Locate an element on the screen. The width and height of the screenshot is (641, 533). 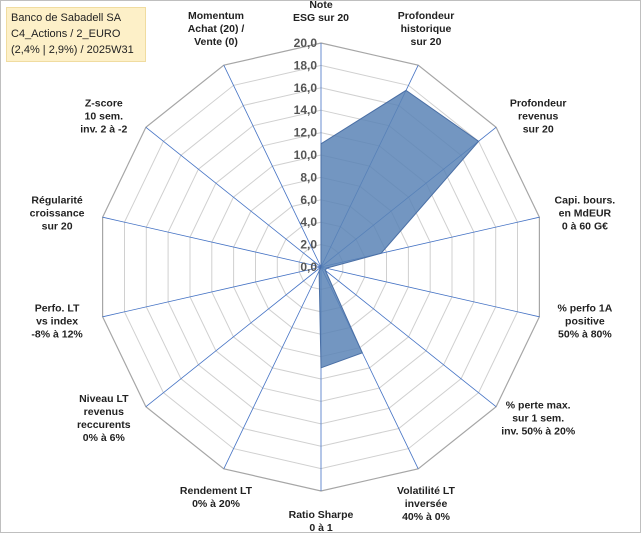
tick-label: 20,0 is located at coordinates (306, 43).